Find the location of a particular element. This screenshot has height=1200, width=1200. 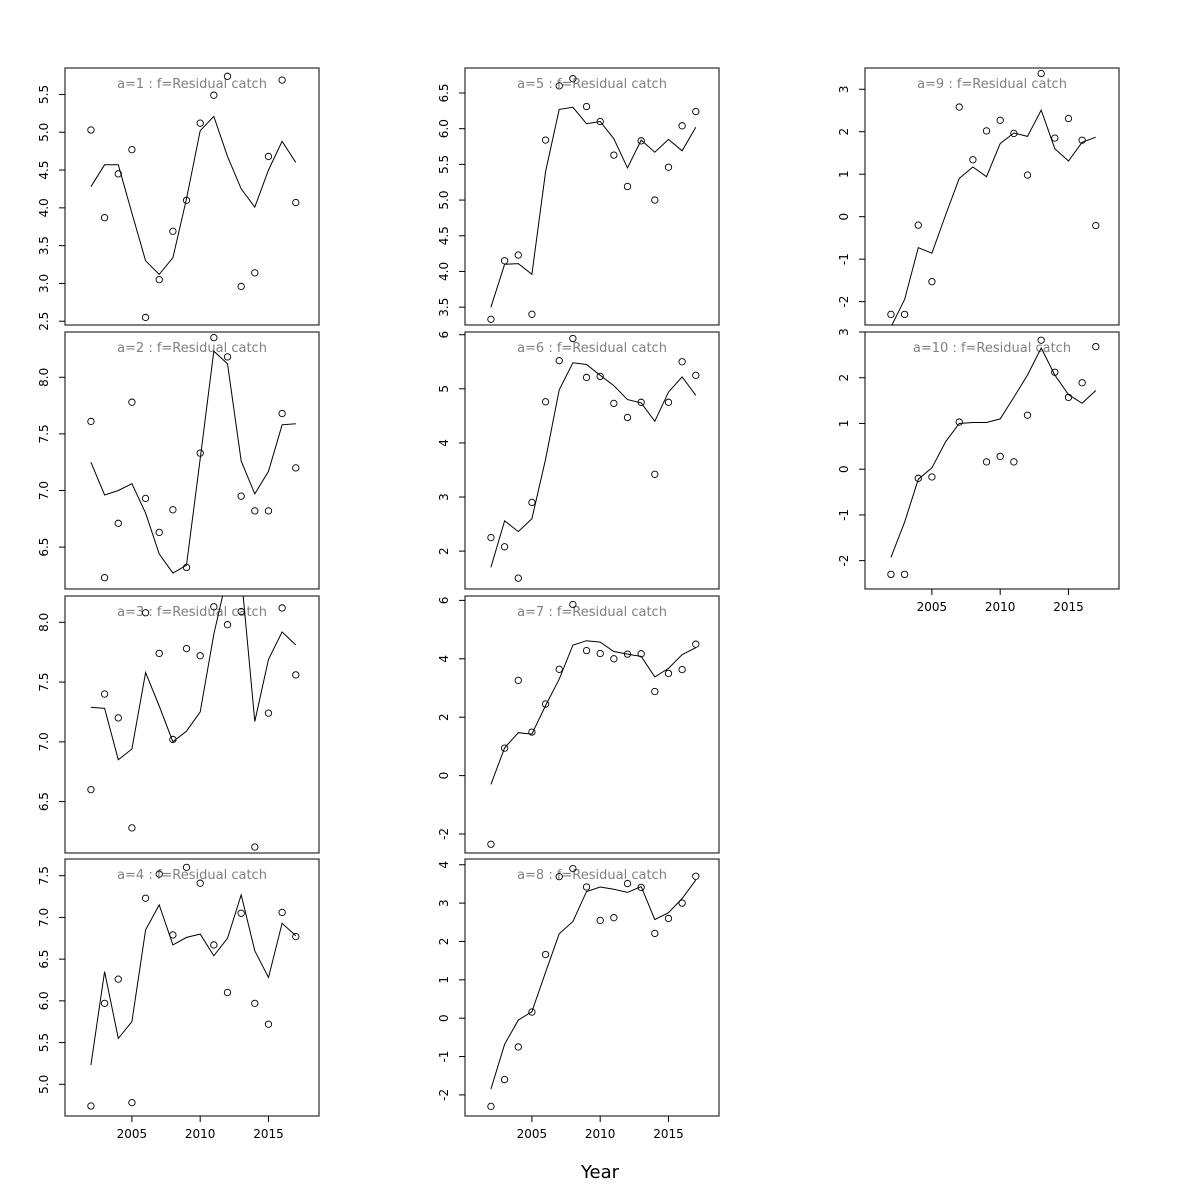

y-tick-label: -2 is located at coordinates (844, 302).